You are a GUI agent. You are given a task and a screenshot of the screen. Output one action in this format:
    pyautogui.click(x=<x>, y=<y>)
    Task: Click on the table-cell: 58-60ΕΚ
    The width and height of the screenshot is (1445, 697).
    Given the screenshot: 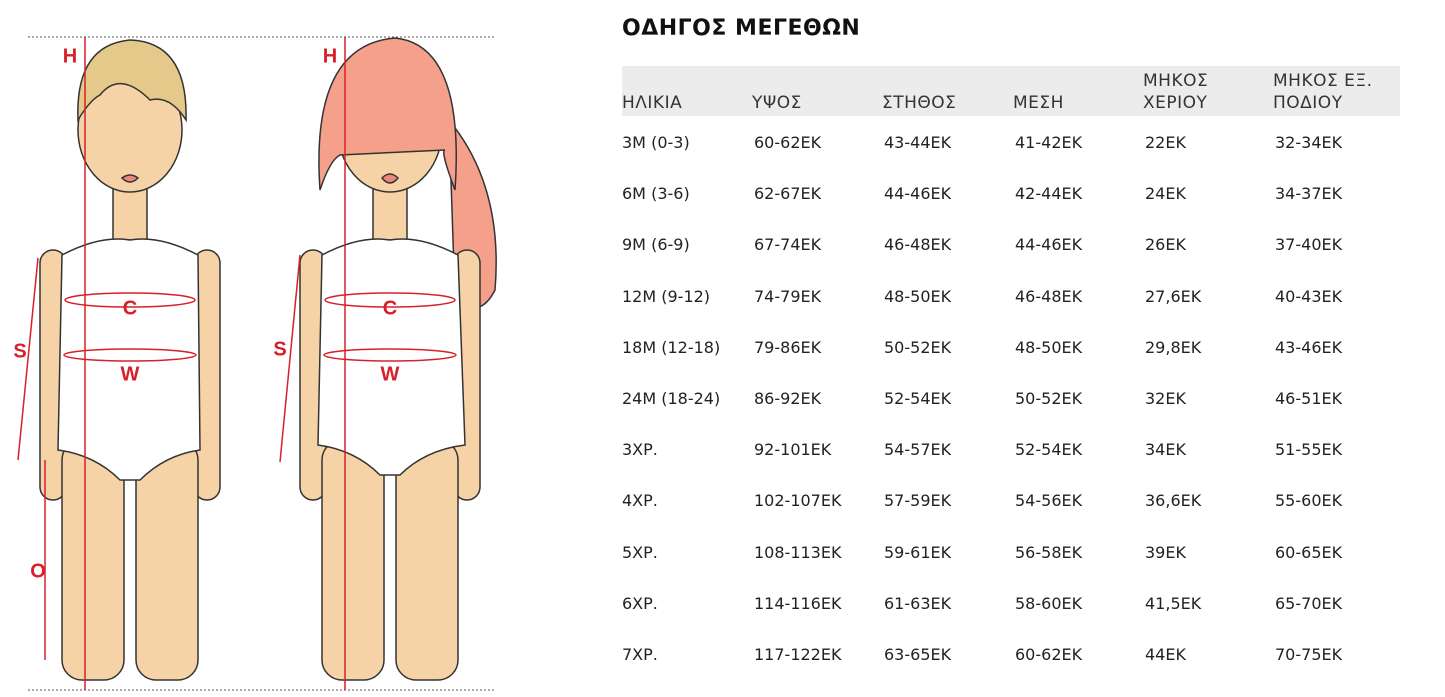 What is the action you would take?
    pyautogui.click(x=1049, y=603)
    